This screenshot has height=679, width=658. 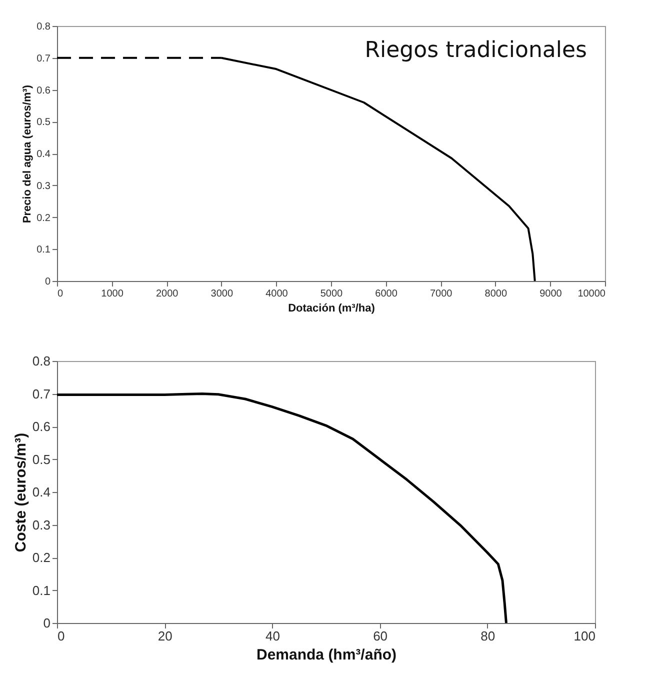 I want to click on x-axis-title: Demanda (hm³/año), so click(x=326, y=655).